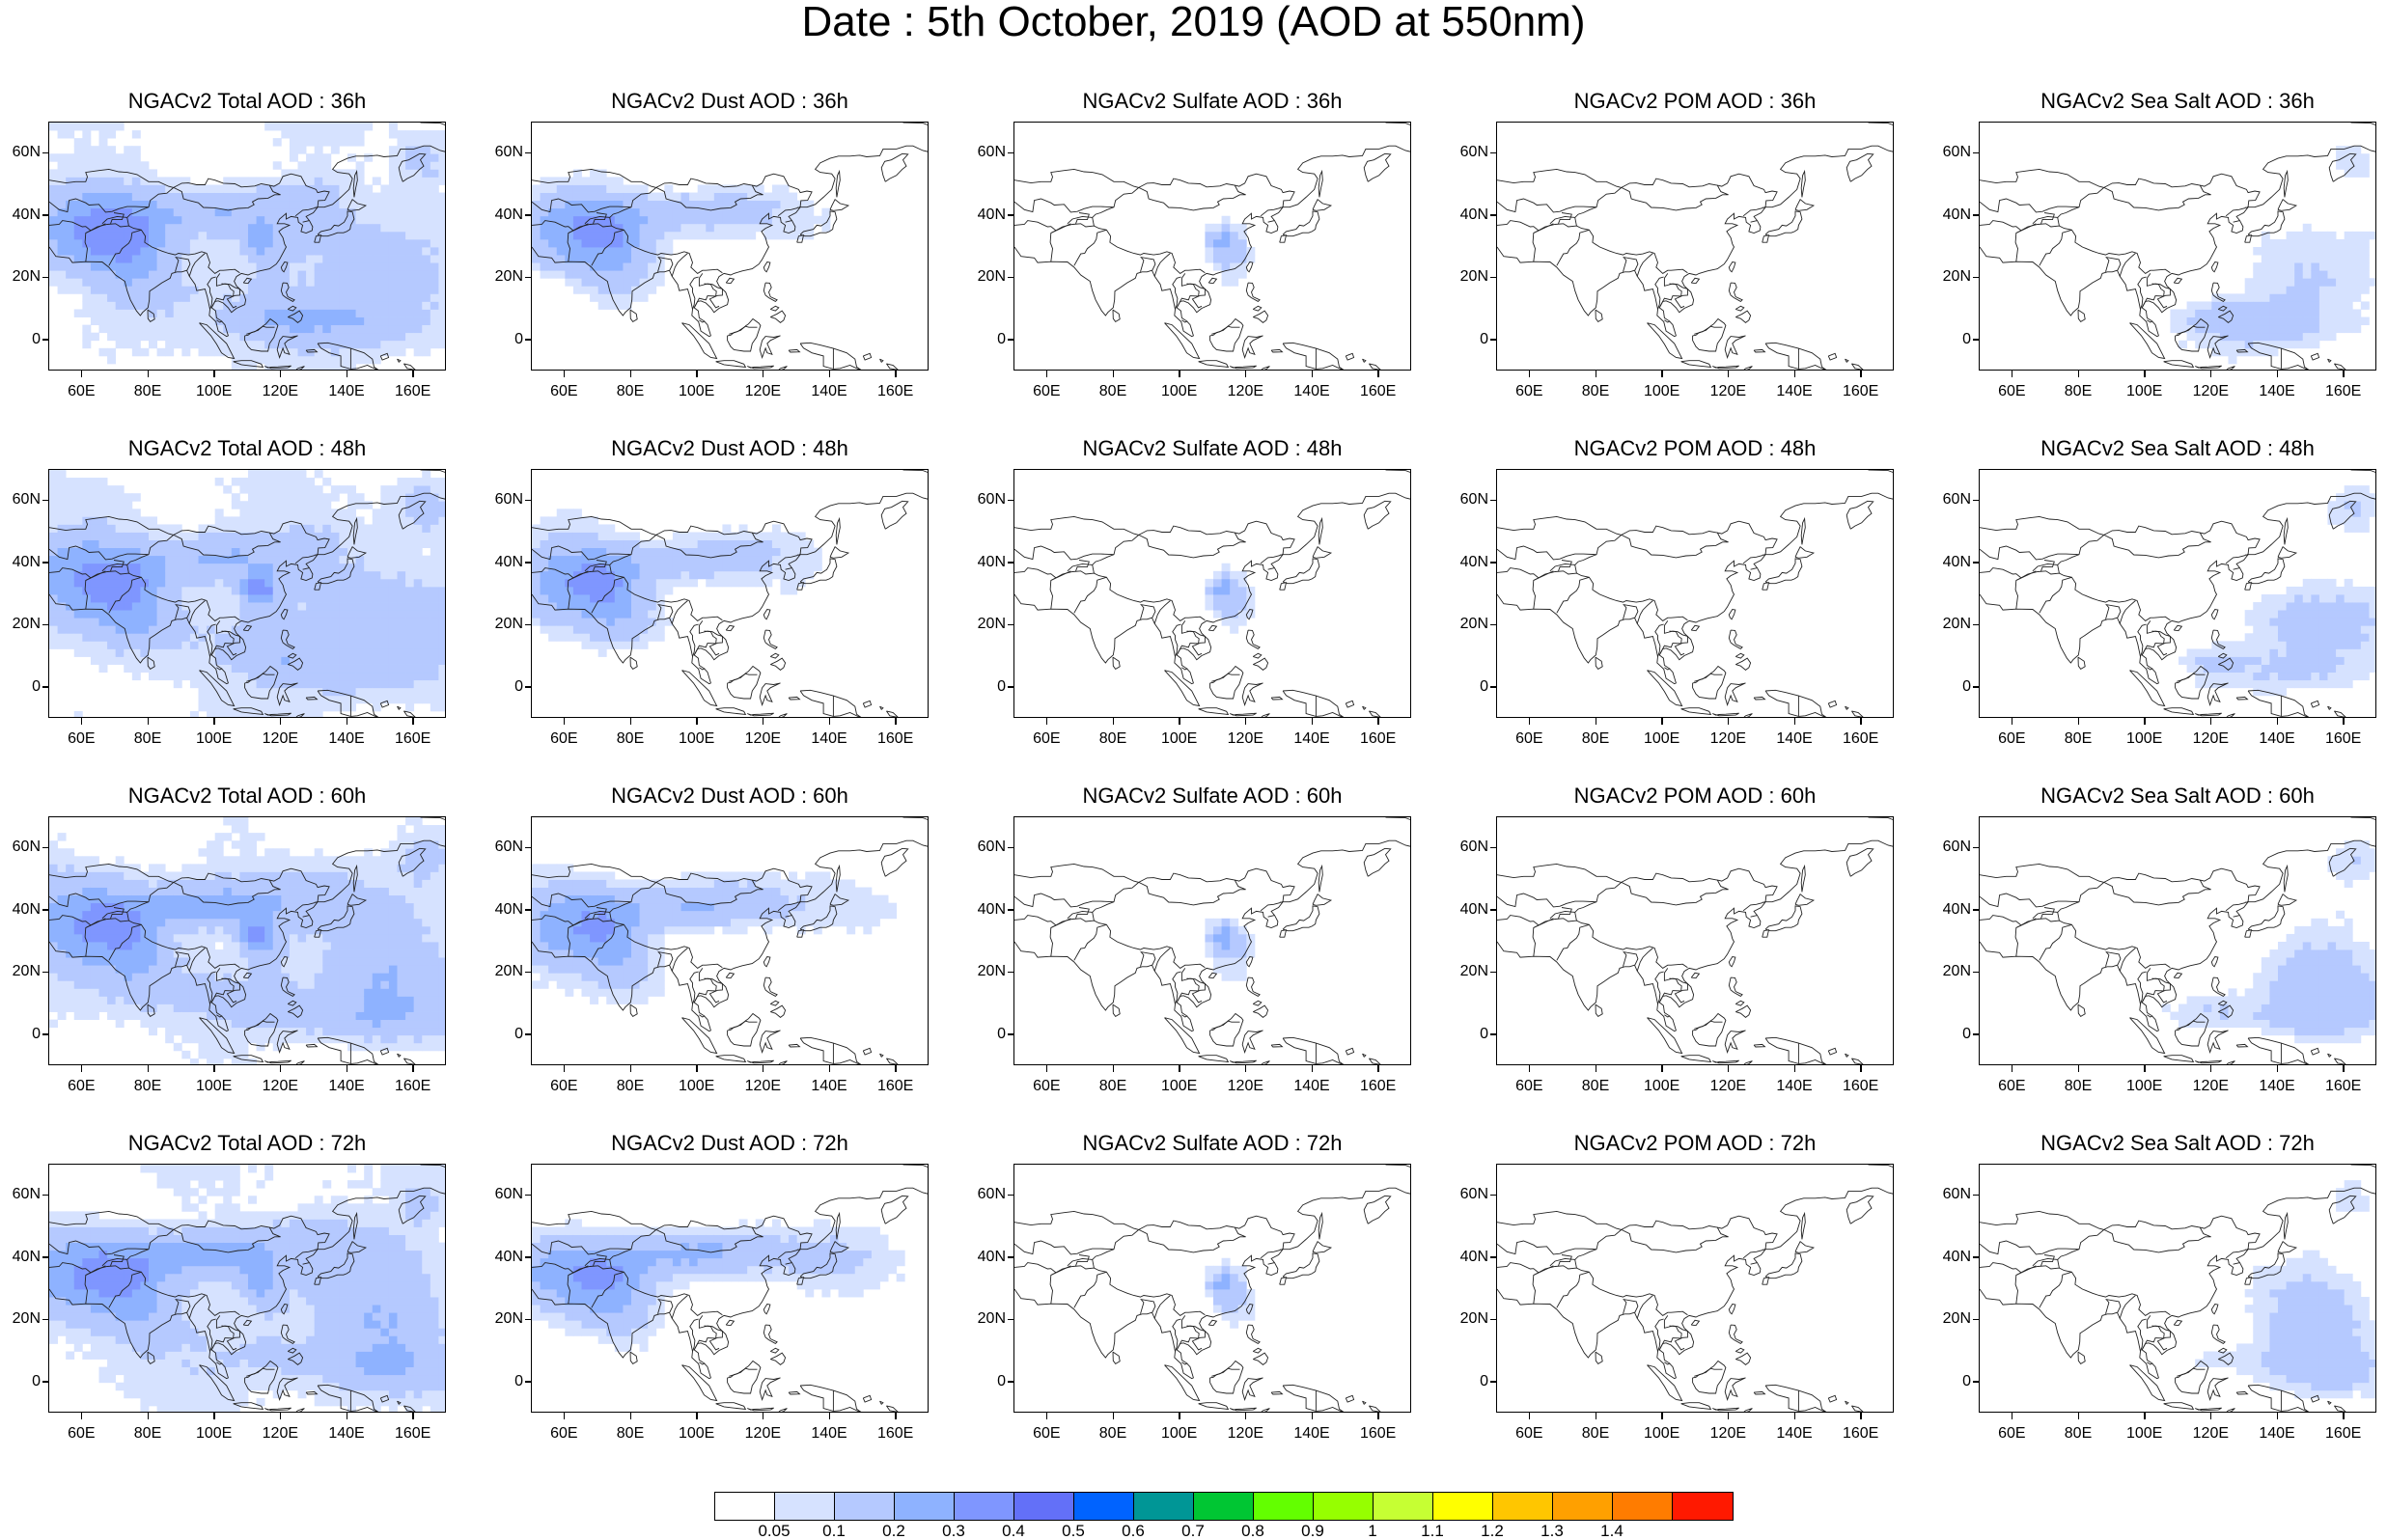 This screenshot has height=1540, width=2387. What do you see at coordinates (2177, 448) in the screenshot?
I see `panel-title: NGACv2 Sea Salt AOD : 48h` at bounding box center [2177, 448].